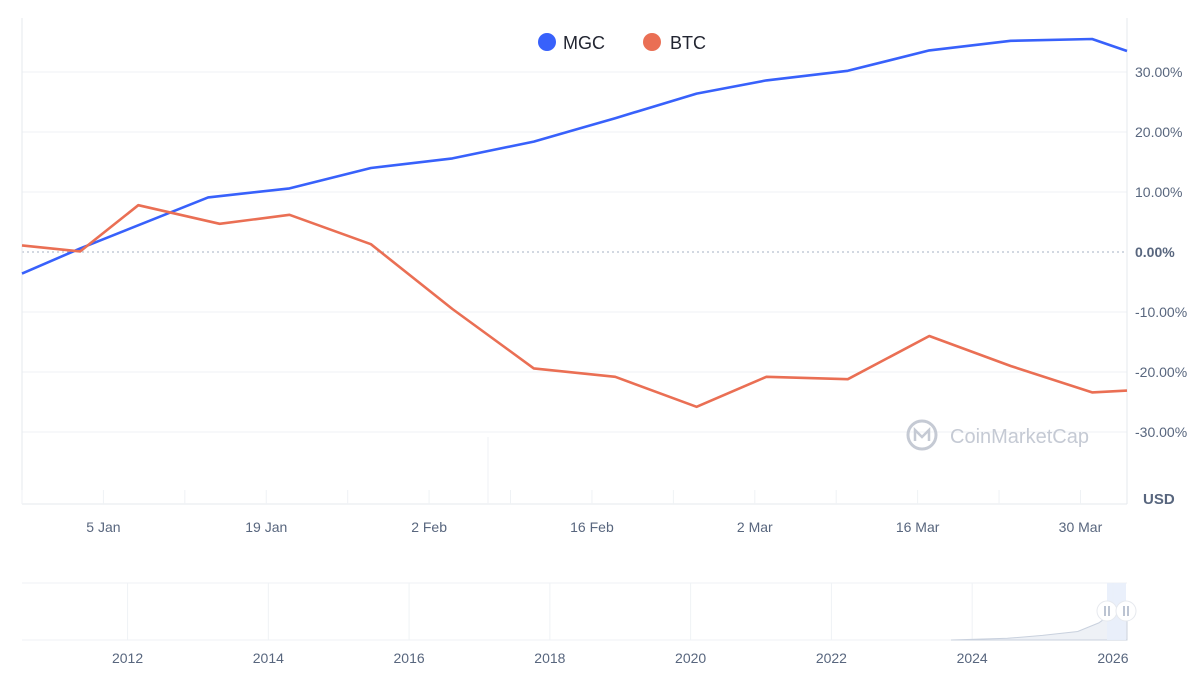  Describe the element at coordinates (1155, 252) in the screenshot. I see `y-tick-label: 0.00%` at that location.